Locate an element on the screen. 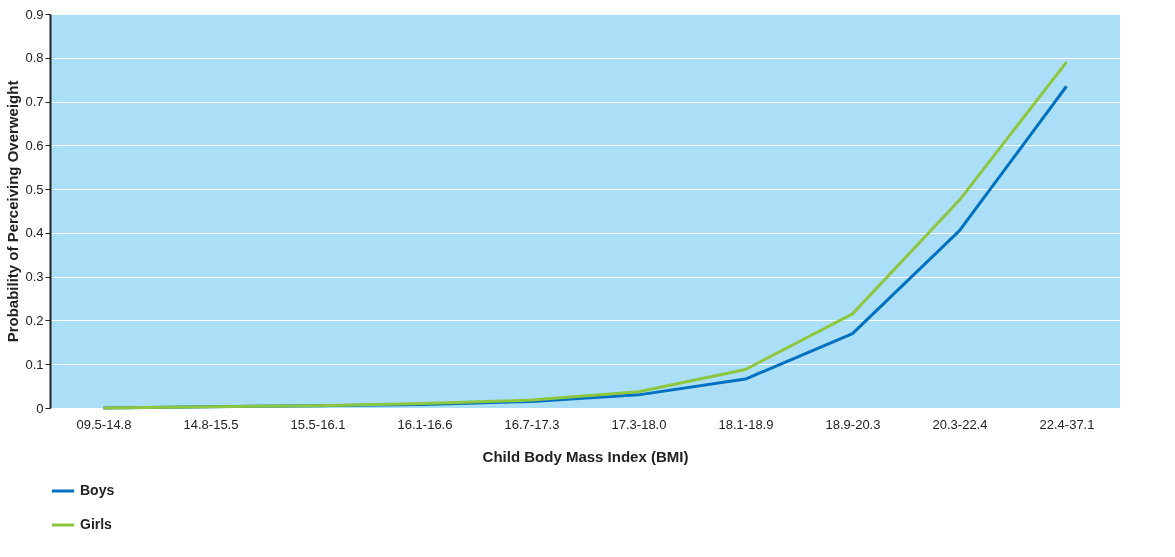  x-axis-title: Child Body Mass Index (BMI) is located at coordinates (585, 456).